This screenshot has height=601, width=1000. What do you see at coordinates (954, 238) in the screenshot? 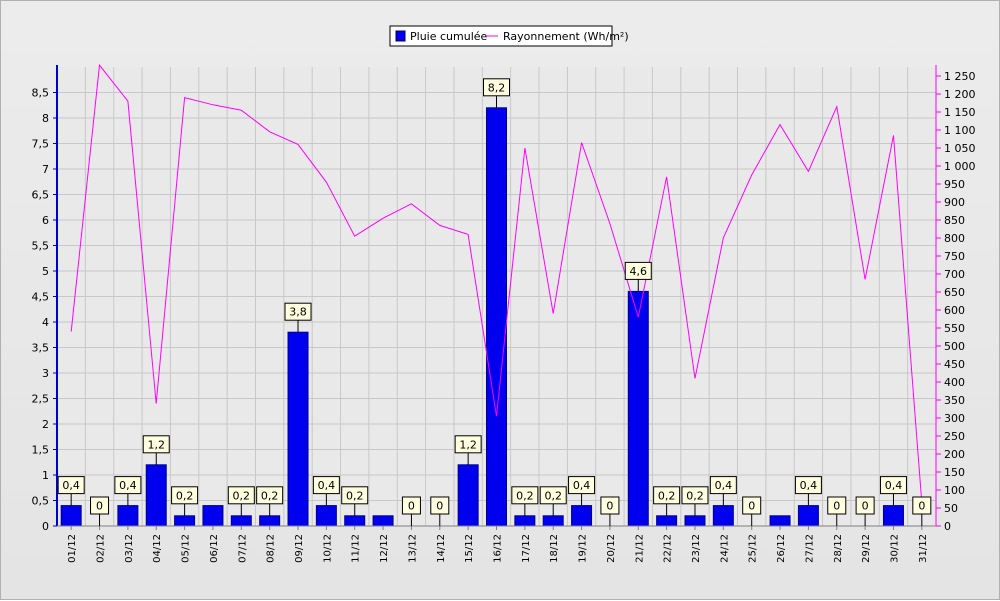
I see `right-tick-label: 800` at bounding box center [954, 238].